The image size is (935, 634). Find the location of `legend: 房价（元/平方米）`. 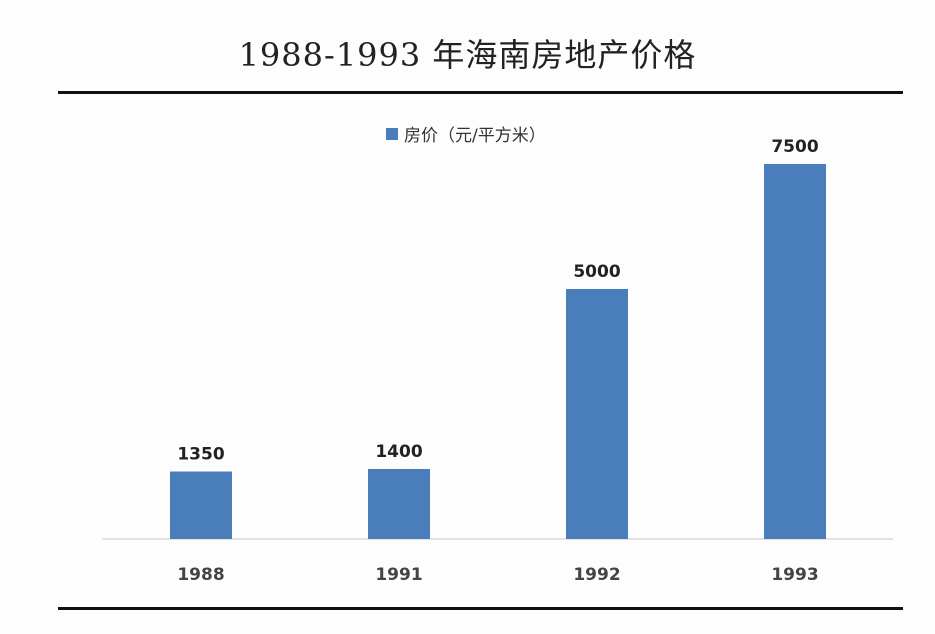

legend: 房价（元/平方米） is located at coordinates (466, 133).